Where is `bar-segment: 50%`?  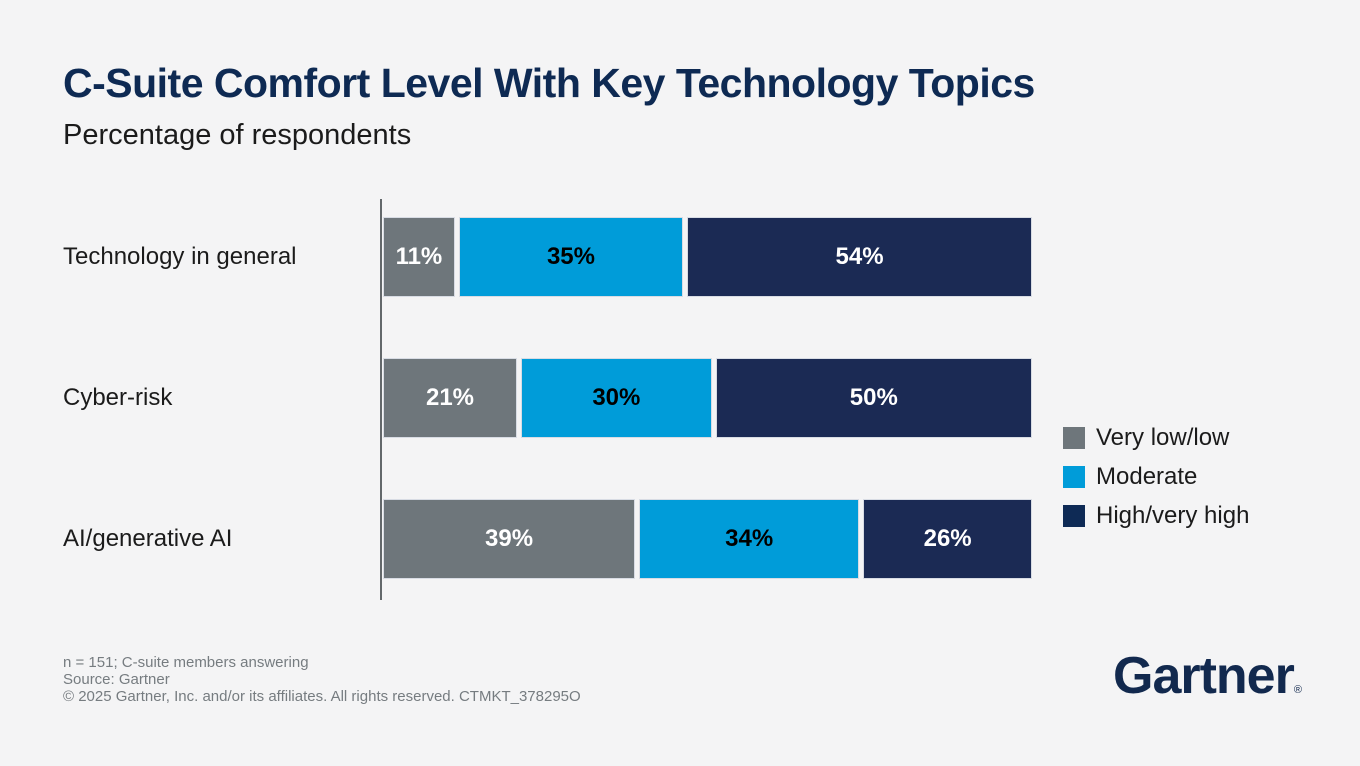 bar-segment: 50% is located at coordinates (873, 398).